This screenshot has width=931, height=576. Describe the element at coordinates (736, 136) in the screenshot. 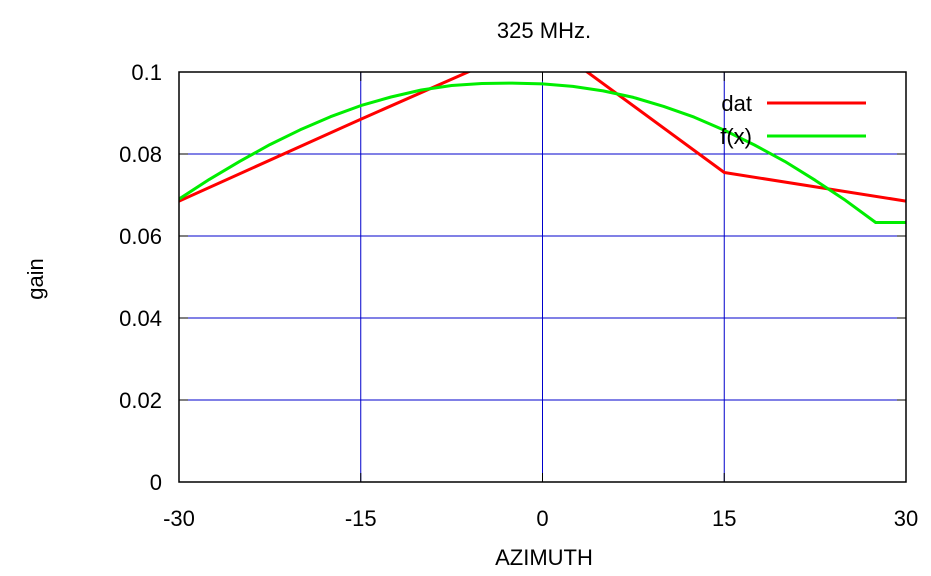

I see `legend-label: f(x)` at that location.